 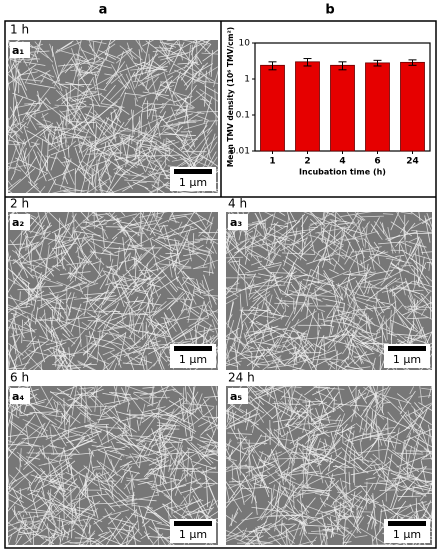 What do you see at coordinates (243, 116) in the screenshot?
I see `y-tick-label: 0.1` at bounding box center [243, 116].